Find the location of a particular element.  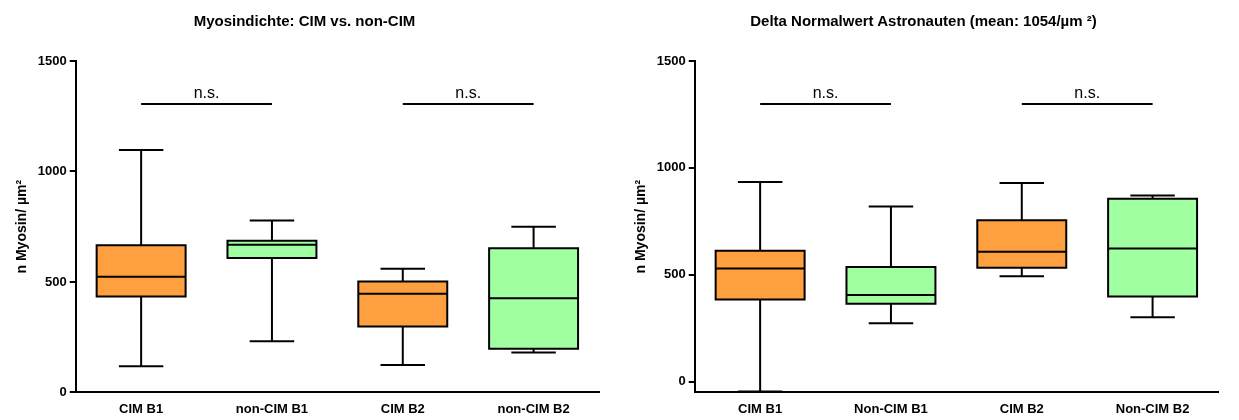

x-tick-label: non-CIM B1 is located at coordinates (272, 408).